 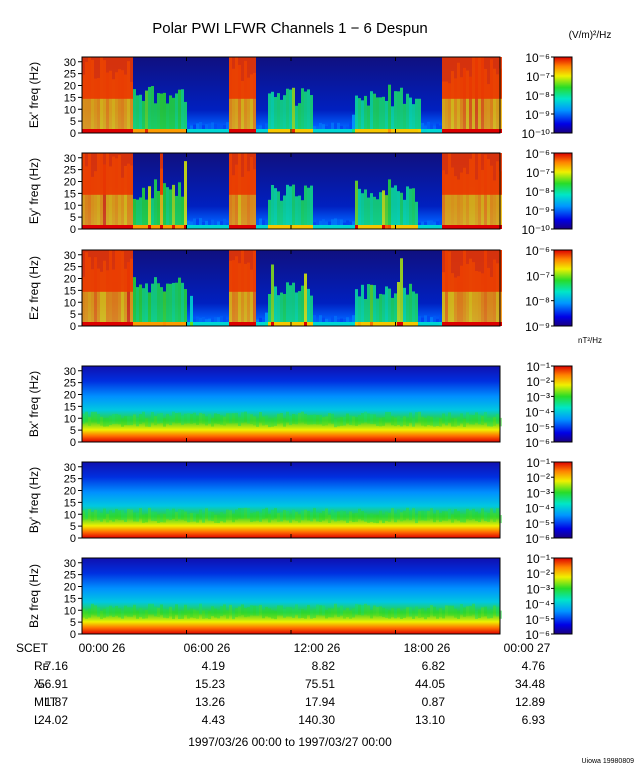 What do you see at coordinates (538, 276) in the screenshot?
I see `colorbar-label: 10⁻⁷` at bounding box center [538, 276].